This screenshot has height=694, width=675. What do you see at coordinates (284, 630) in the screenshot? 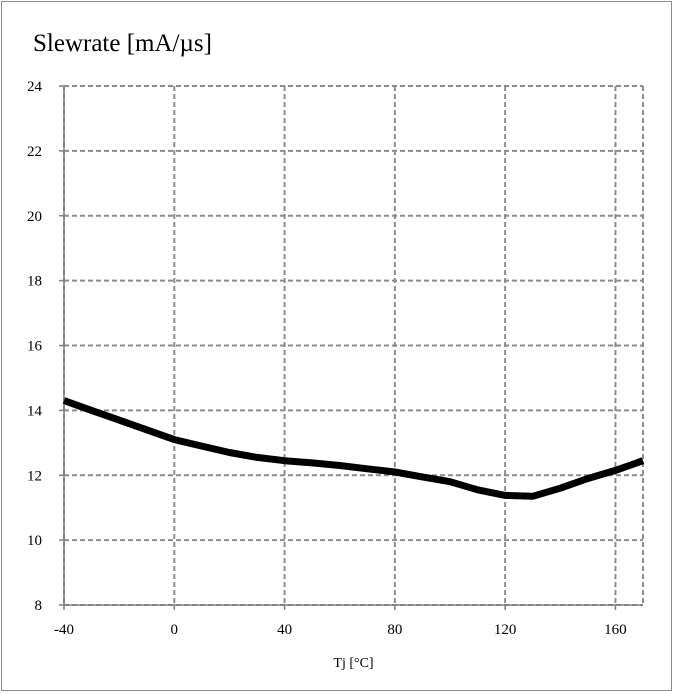
I see `x-tick-label: 40` at bounding box center [284, 630].